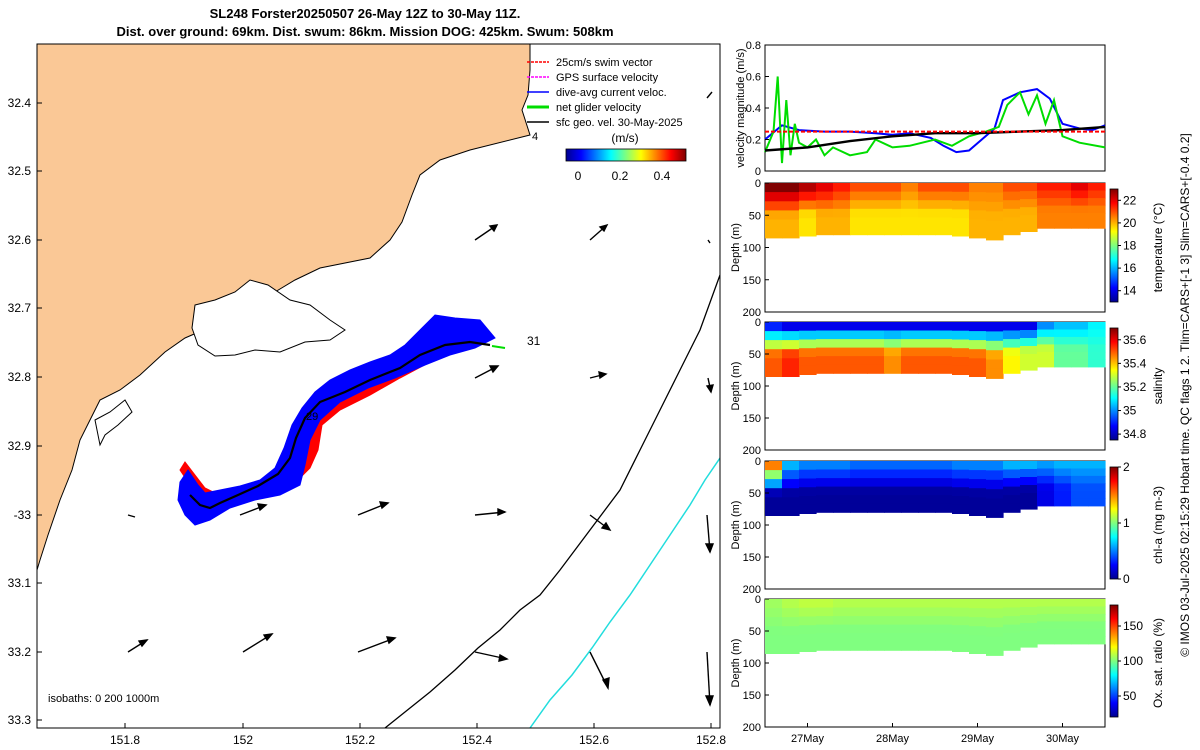  I want to click on section-colorbar-label: Ox. sat. ratio (%), so click(1158, 663).